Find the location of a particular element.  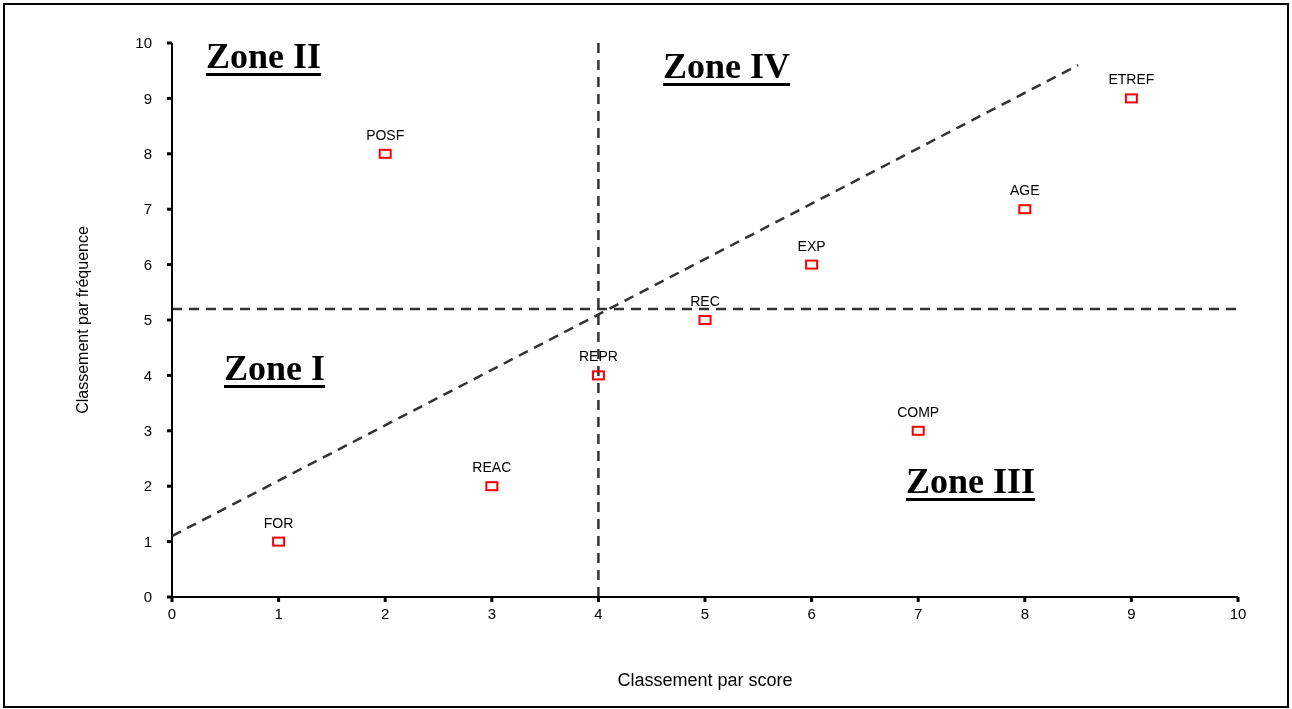

y-tick-label: 10 is located at coordinates (143, 43).